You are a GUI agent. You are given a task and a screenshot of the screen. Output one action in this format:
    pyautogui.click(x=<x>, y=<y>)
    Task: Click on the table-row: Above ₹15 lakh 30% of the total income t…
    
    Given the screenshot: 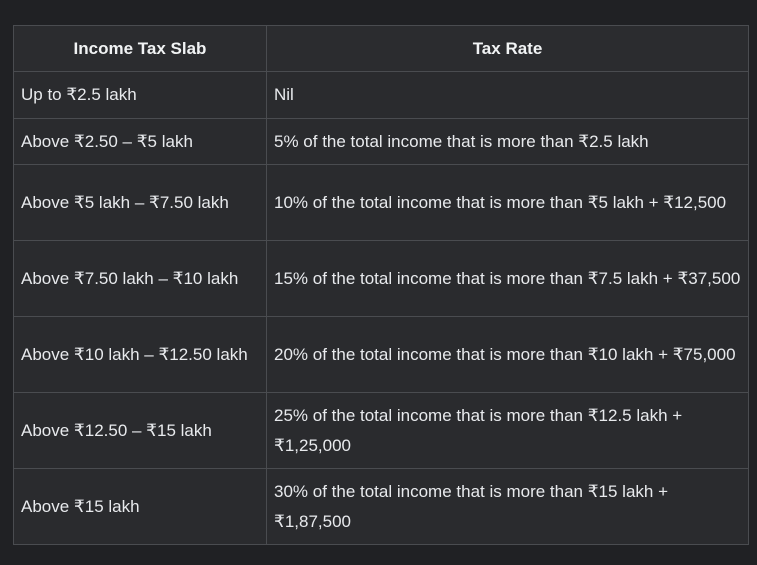 What is the action you would take?
    pyautogui.click(x=381, y=506)
    